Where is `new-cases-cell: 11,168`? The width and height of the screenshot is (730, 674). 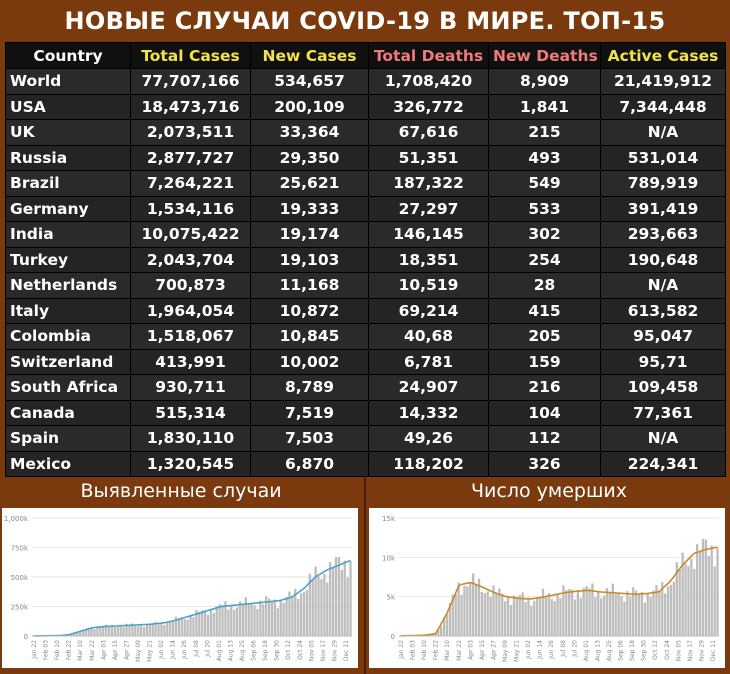 new-cases-cell: 11,168 is located at coordinates (309, 285).